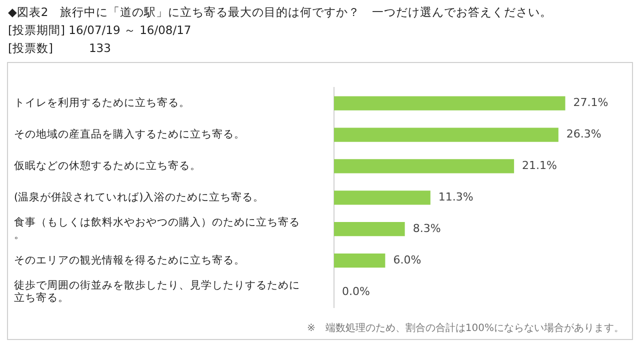 This screenshot has width=640, height=345. Describe the element at coordinates (584, 134) in the screenshot. I see `data-label: 26.3%` at that location.